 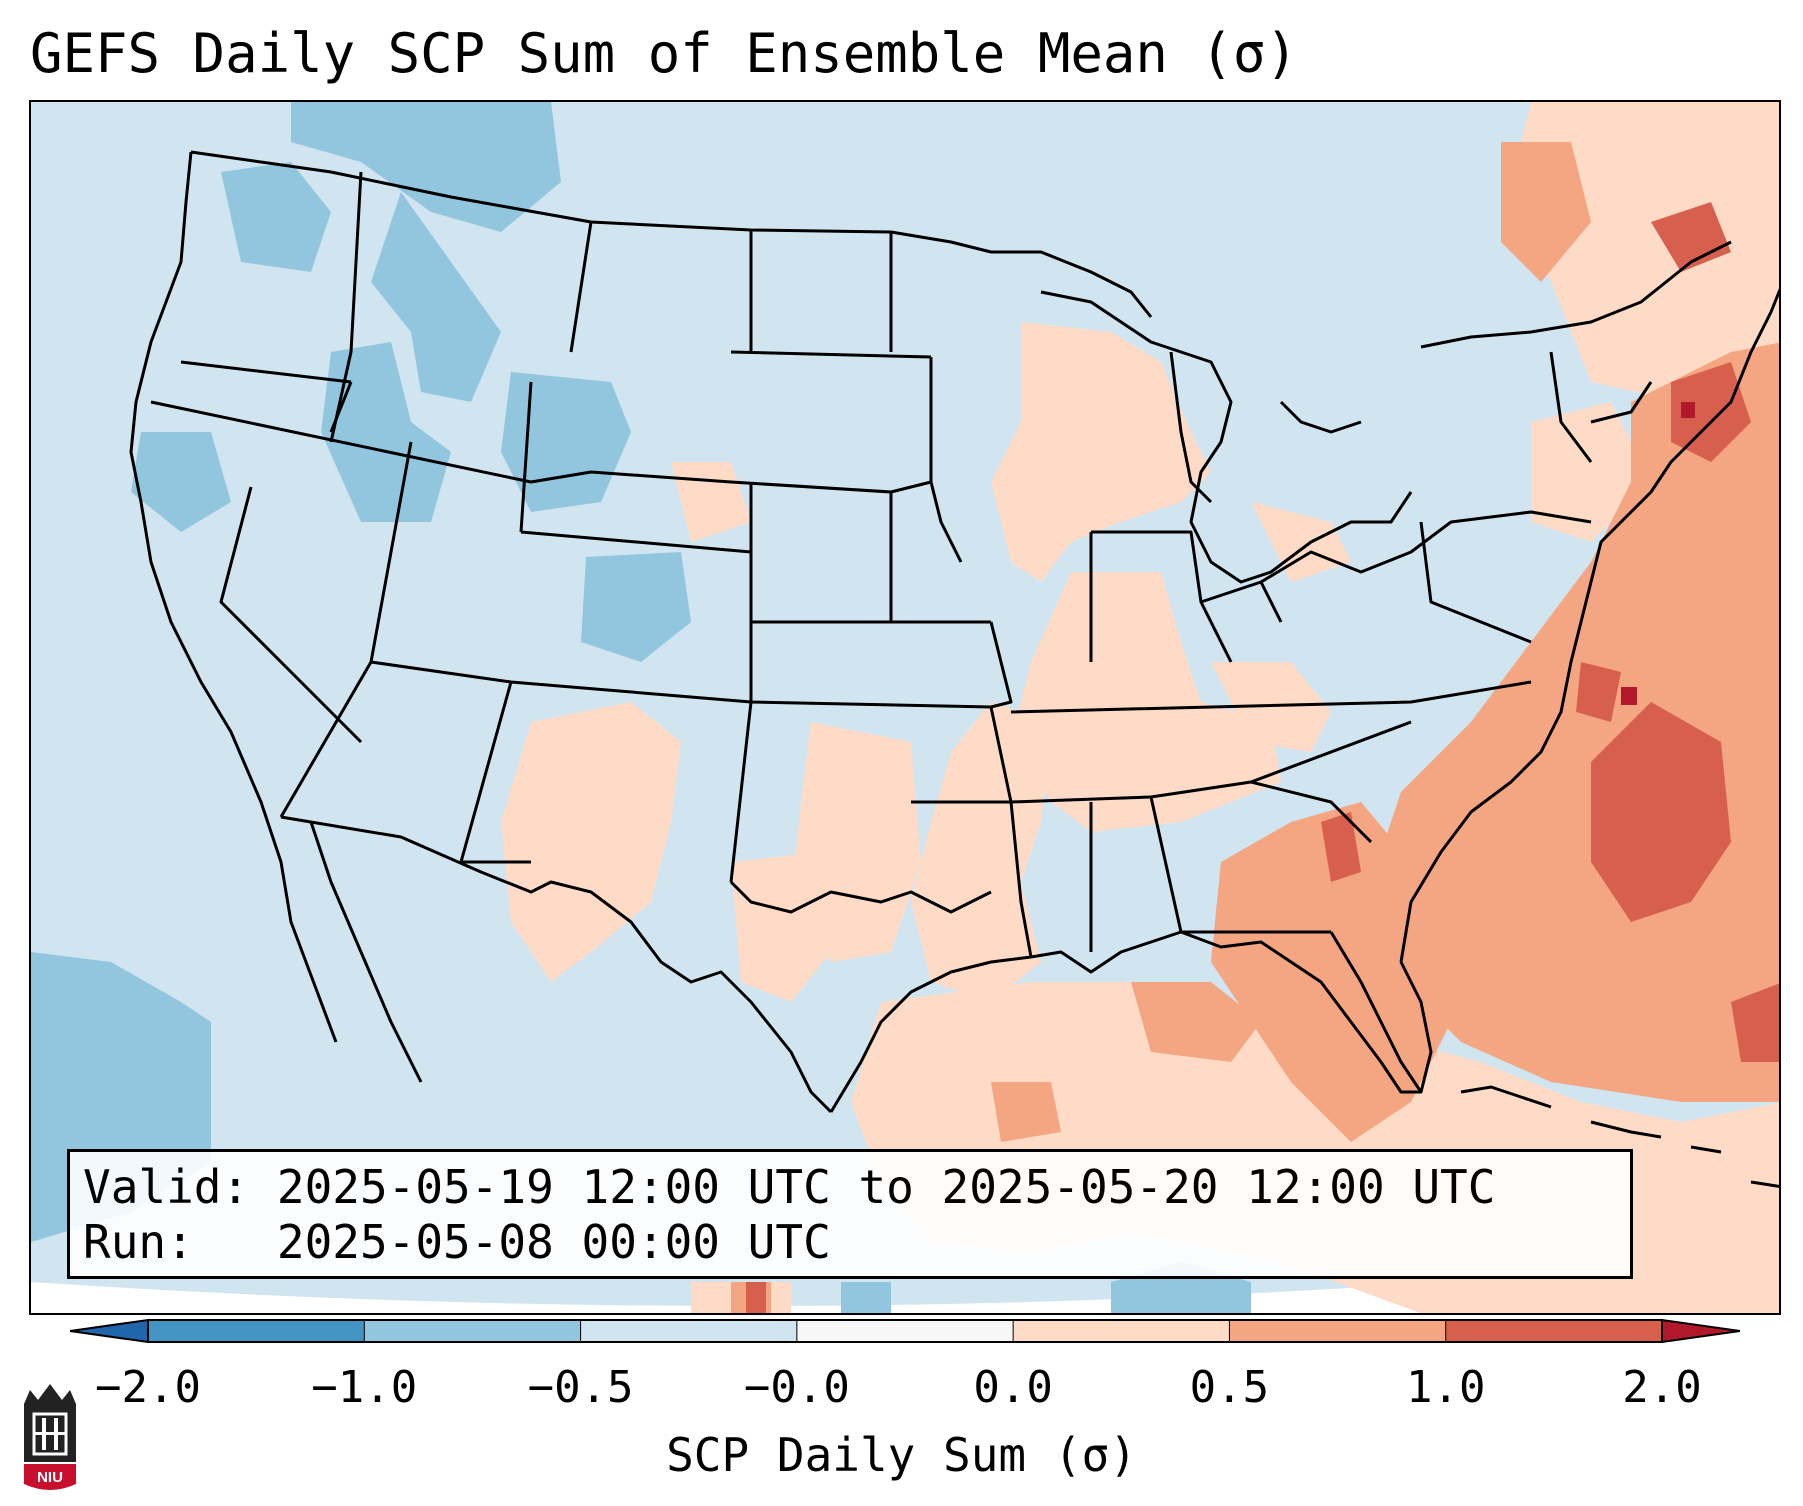 I want to click on colorbar-fills, so click(x=905, y=1331).